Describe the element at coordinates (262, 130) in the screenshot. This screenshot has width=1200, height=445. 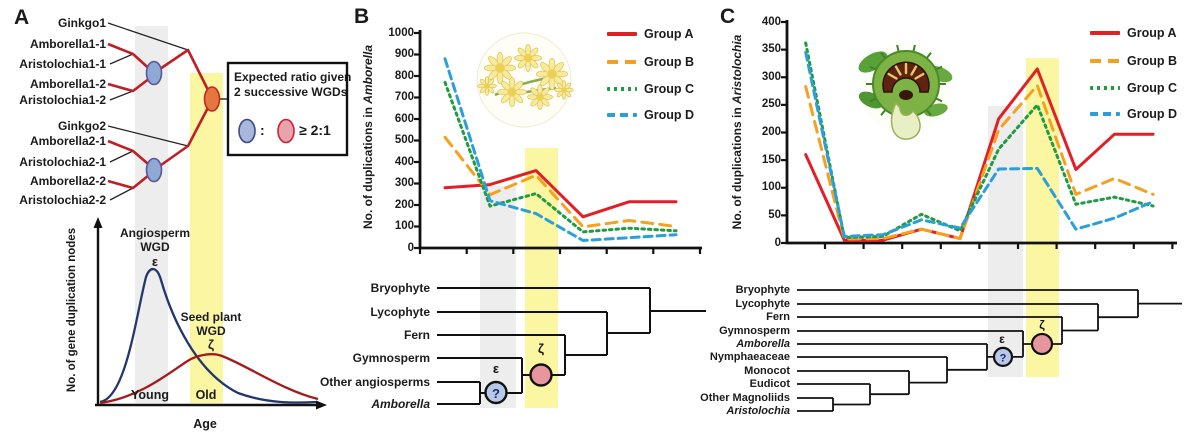
I see `ratio-colon: :` at that location.